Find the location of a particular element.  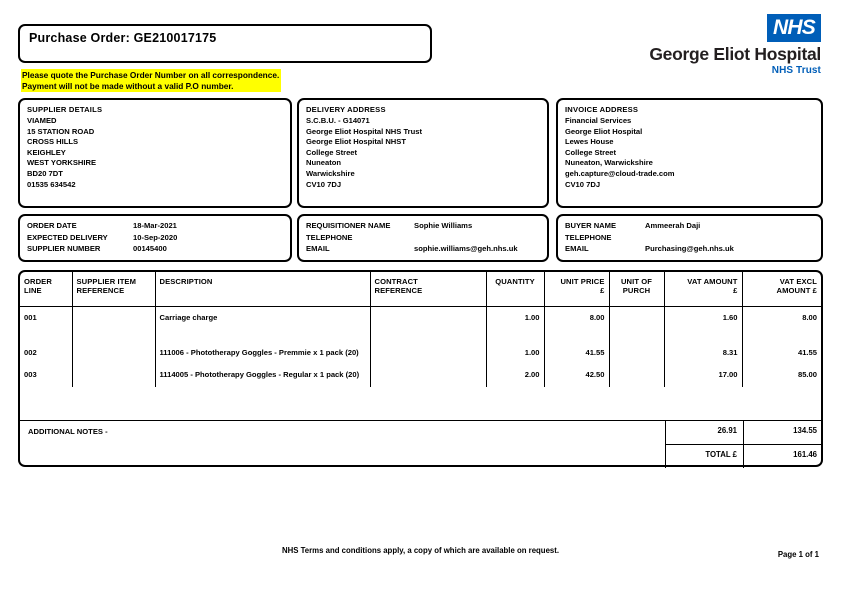

invoice-email: geh.capture@cloud-trade.com is located at coordinates (620, 173).